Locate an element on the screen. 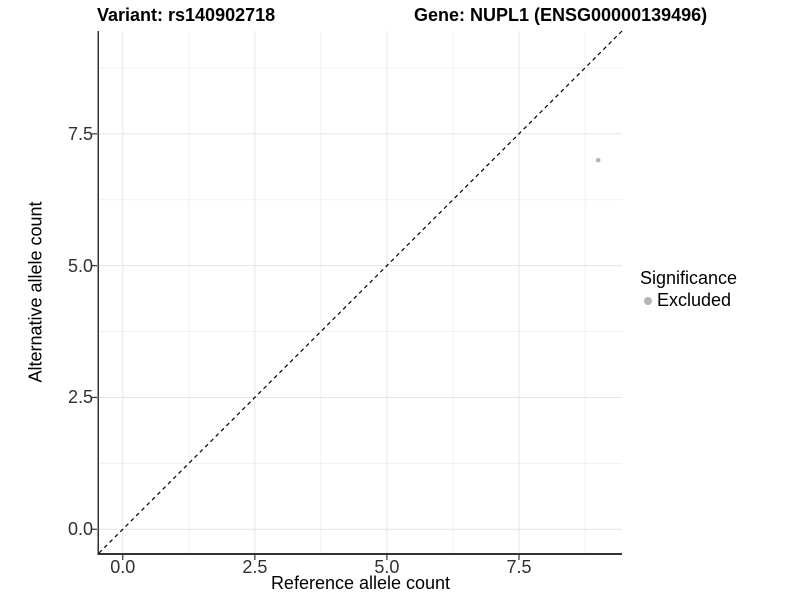  y-tick-label: 5.0 is located at coordinates (80, 265).